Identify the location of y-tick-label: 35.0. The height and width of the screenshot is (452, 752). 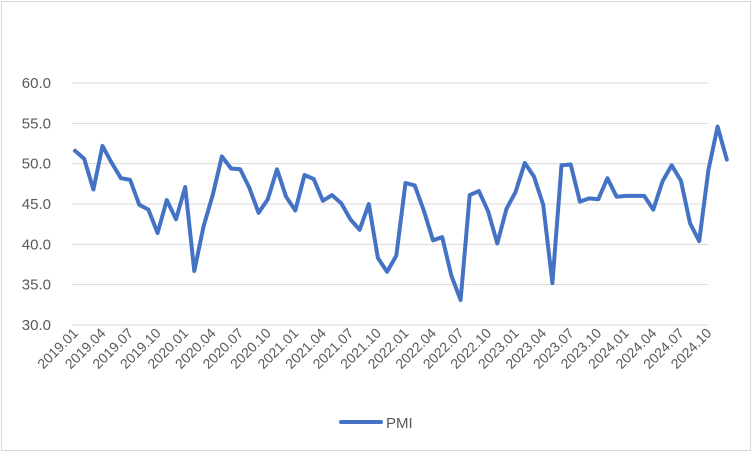
(36, 285).